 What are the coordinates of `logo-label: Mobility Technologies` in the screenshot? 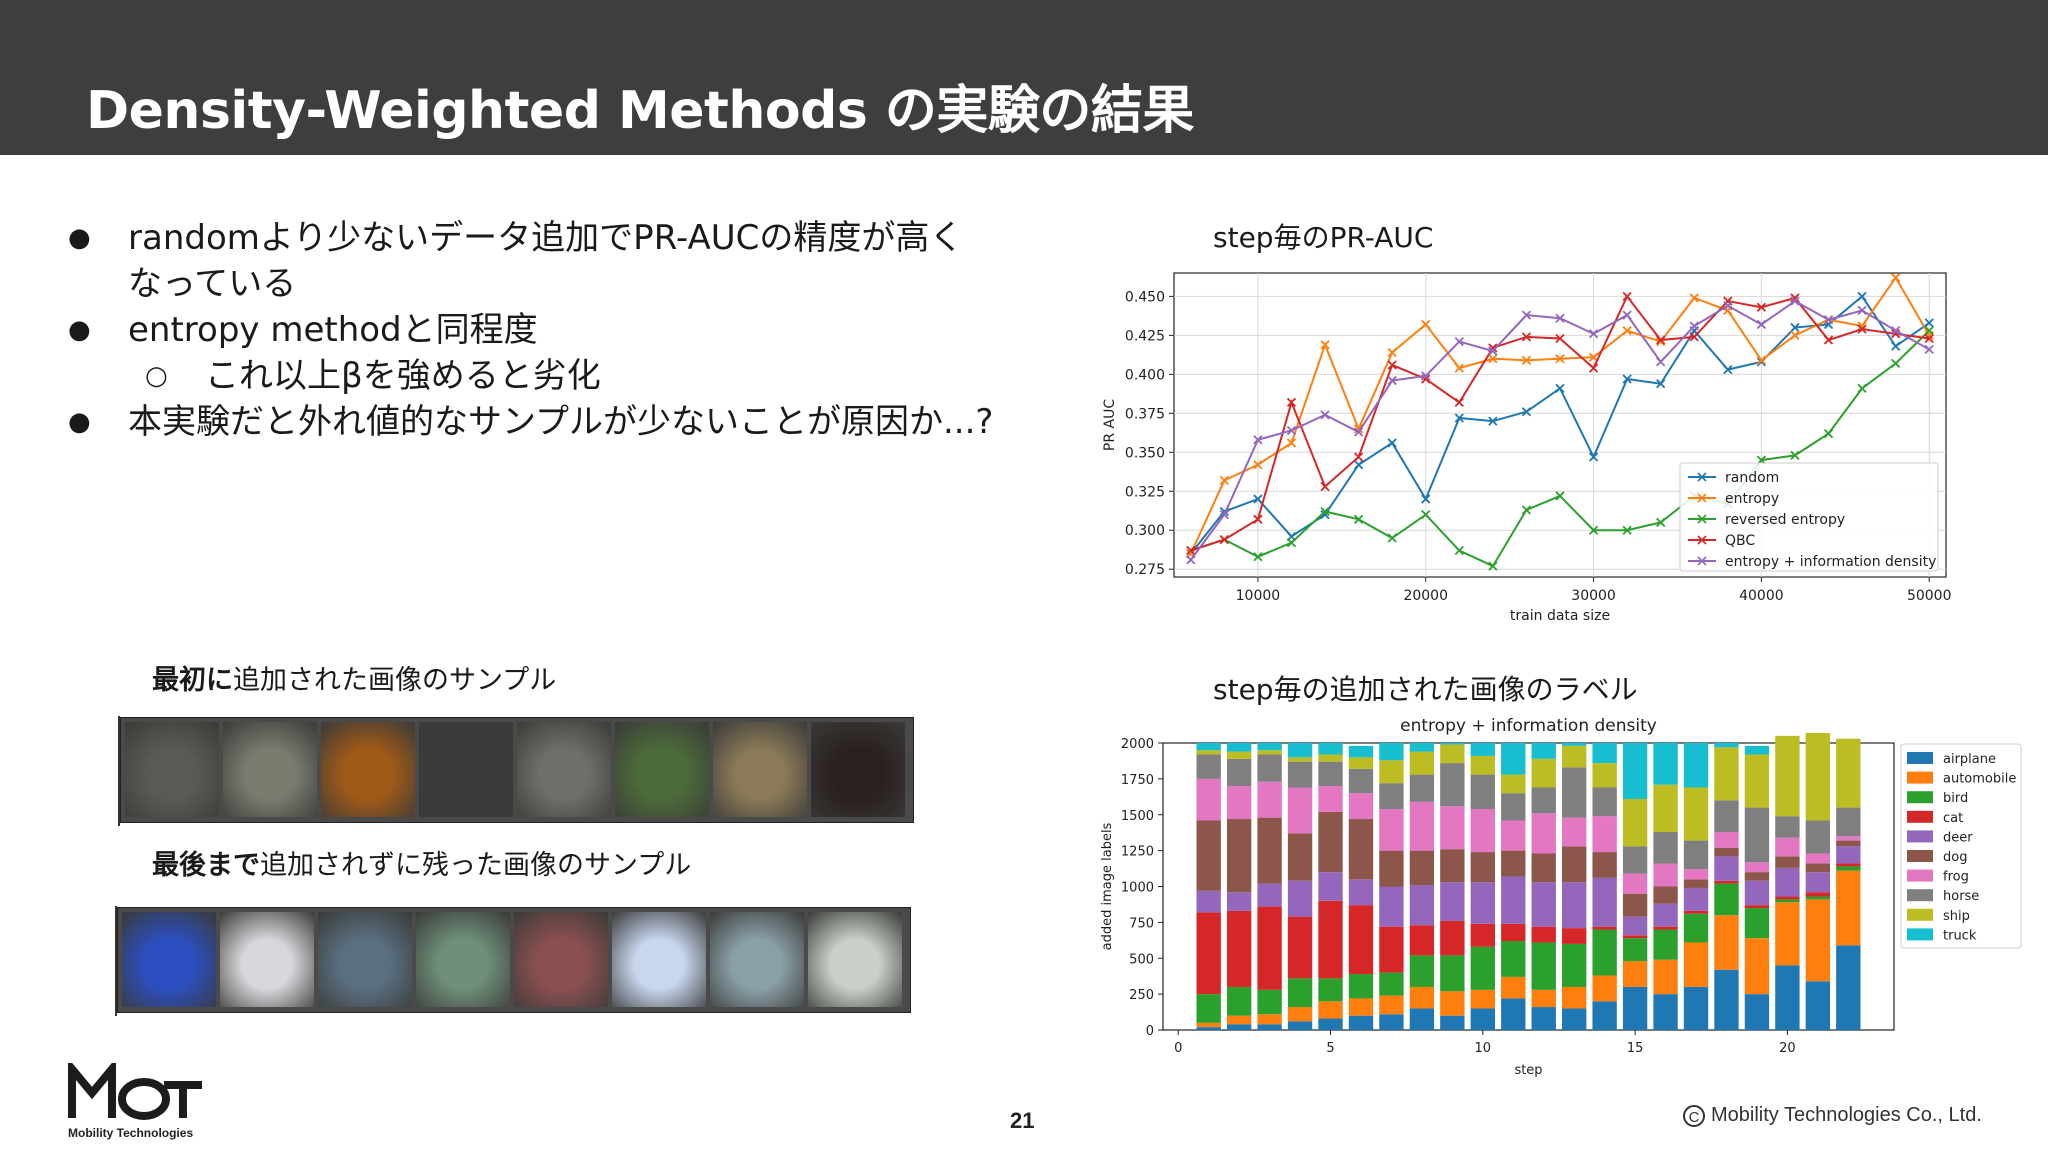 It's located at (131, 1133).